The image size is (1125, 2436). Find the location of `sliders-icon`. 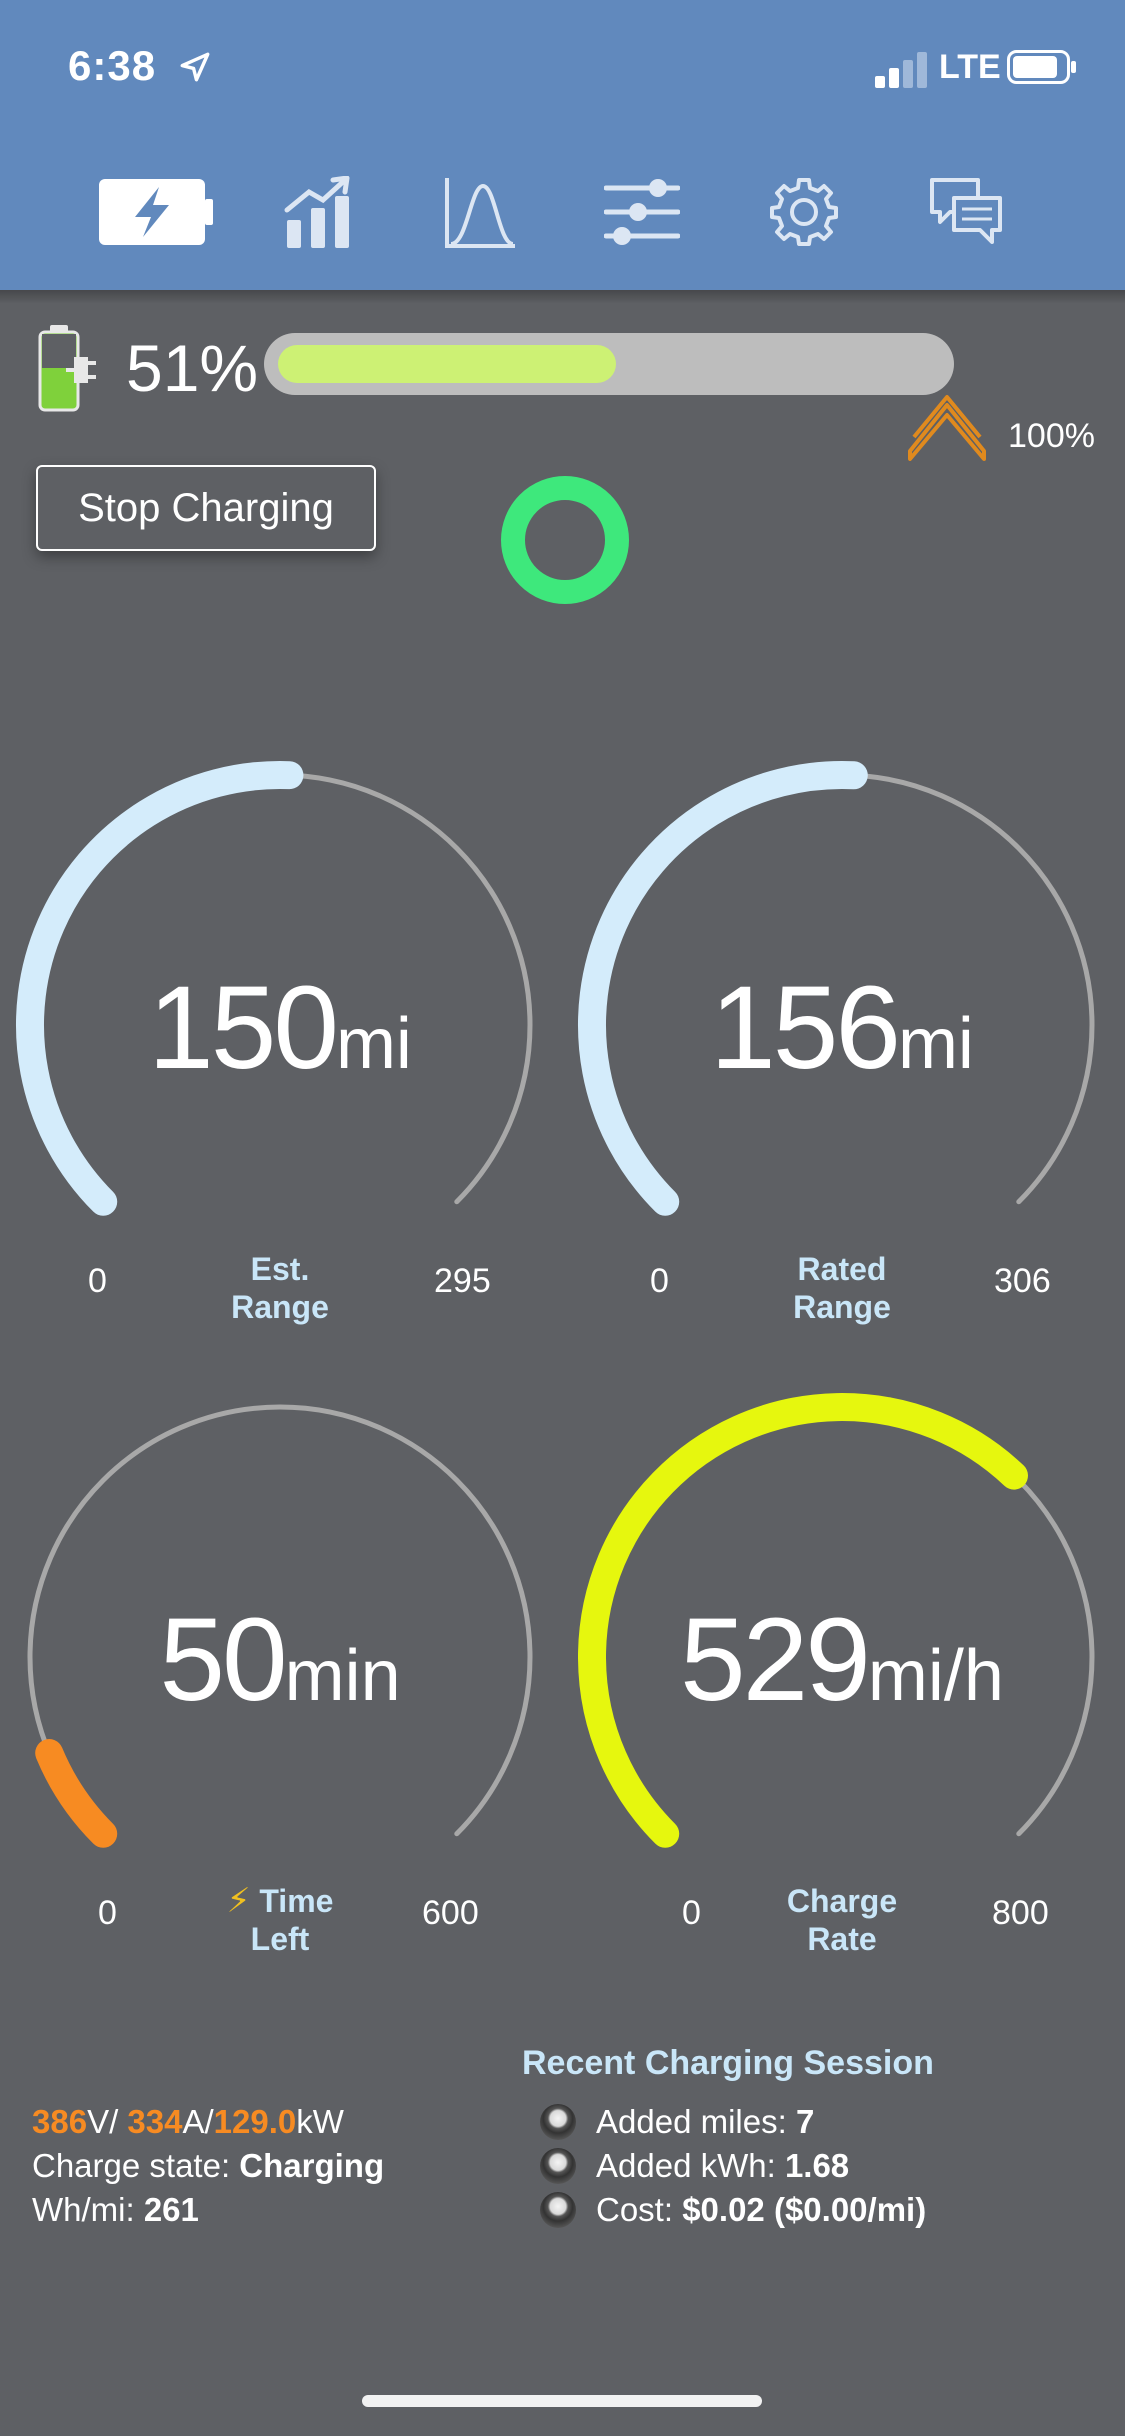

sliders-icon is located at coordinates (642, 212).